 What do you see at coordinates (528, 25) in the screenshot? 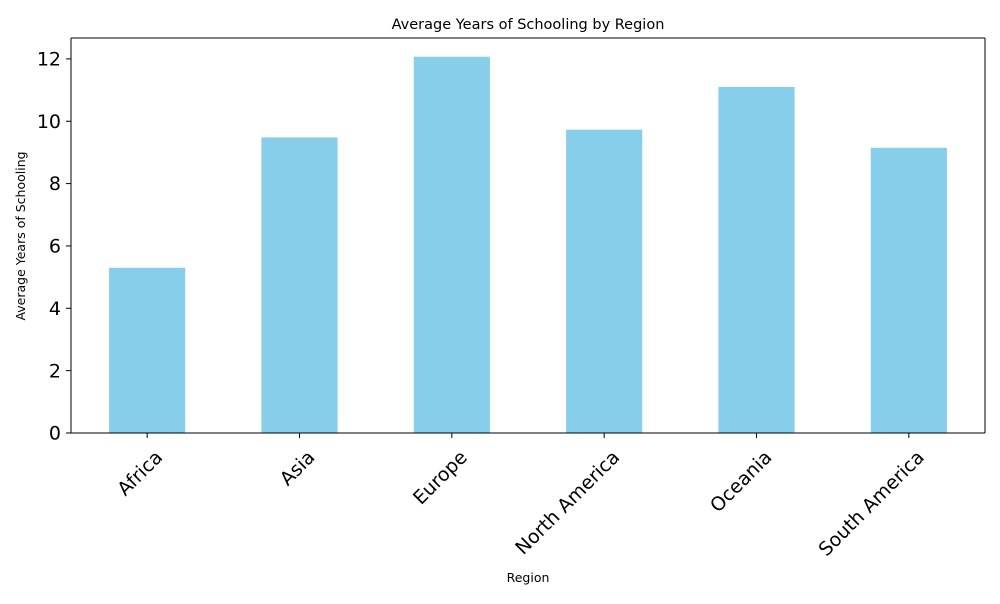
I see `chart-title: Average Years of Schooling by Region` at bounding box center [528, 25].